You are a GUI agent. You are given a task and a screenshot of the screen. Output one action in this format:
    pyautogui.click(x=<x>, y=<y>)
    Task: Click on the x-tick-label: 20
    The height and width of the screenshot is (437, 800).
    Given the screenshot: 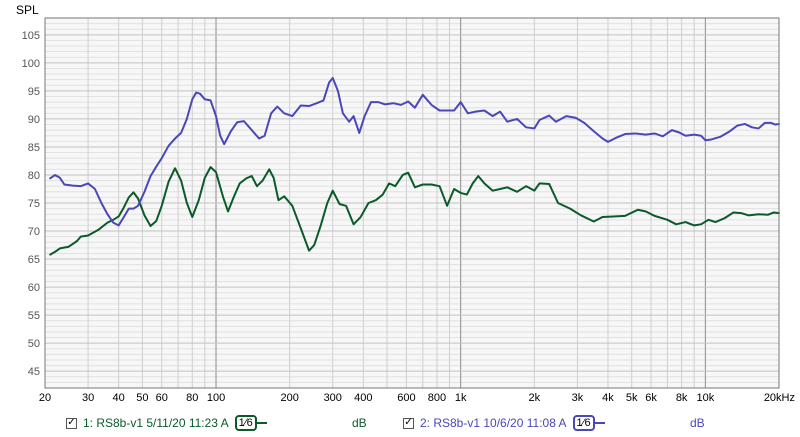 What is the action you would take?
    pyautogui.click(x=45, y=398)
    